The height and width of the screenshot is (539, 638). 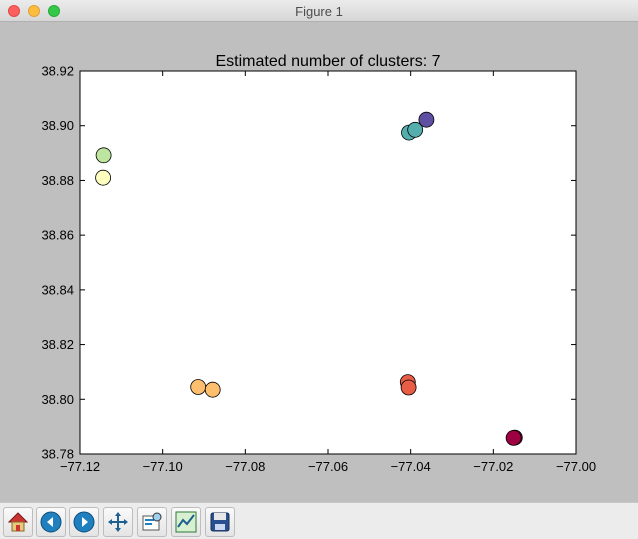 I want to click on forward-button, so click(x=84, y=522).